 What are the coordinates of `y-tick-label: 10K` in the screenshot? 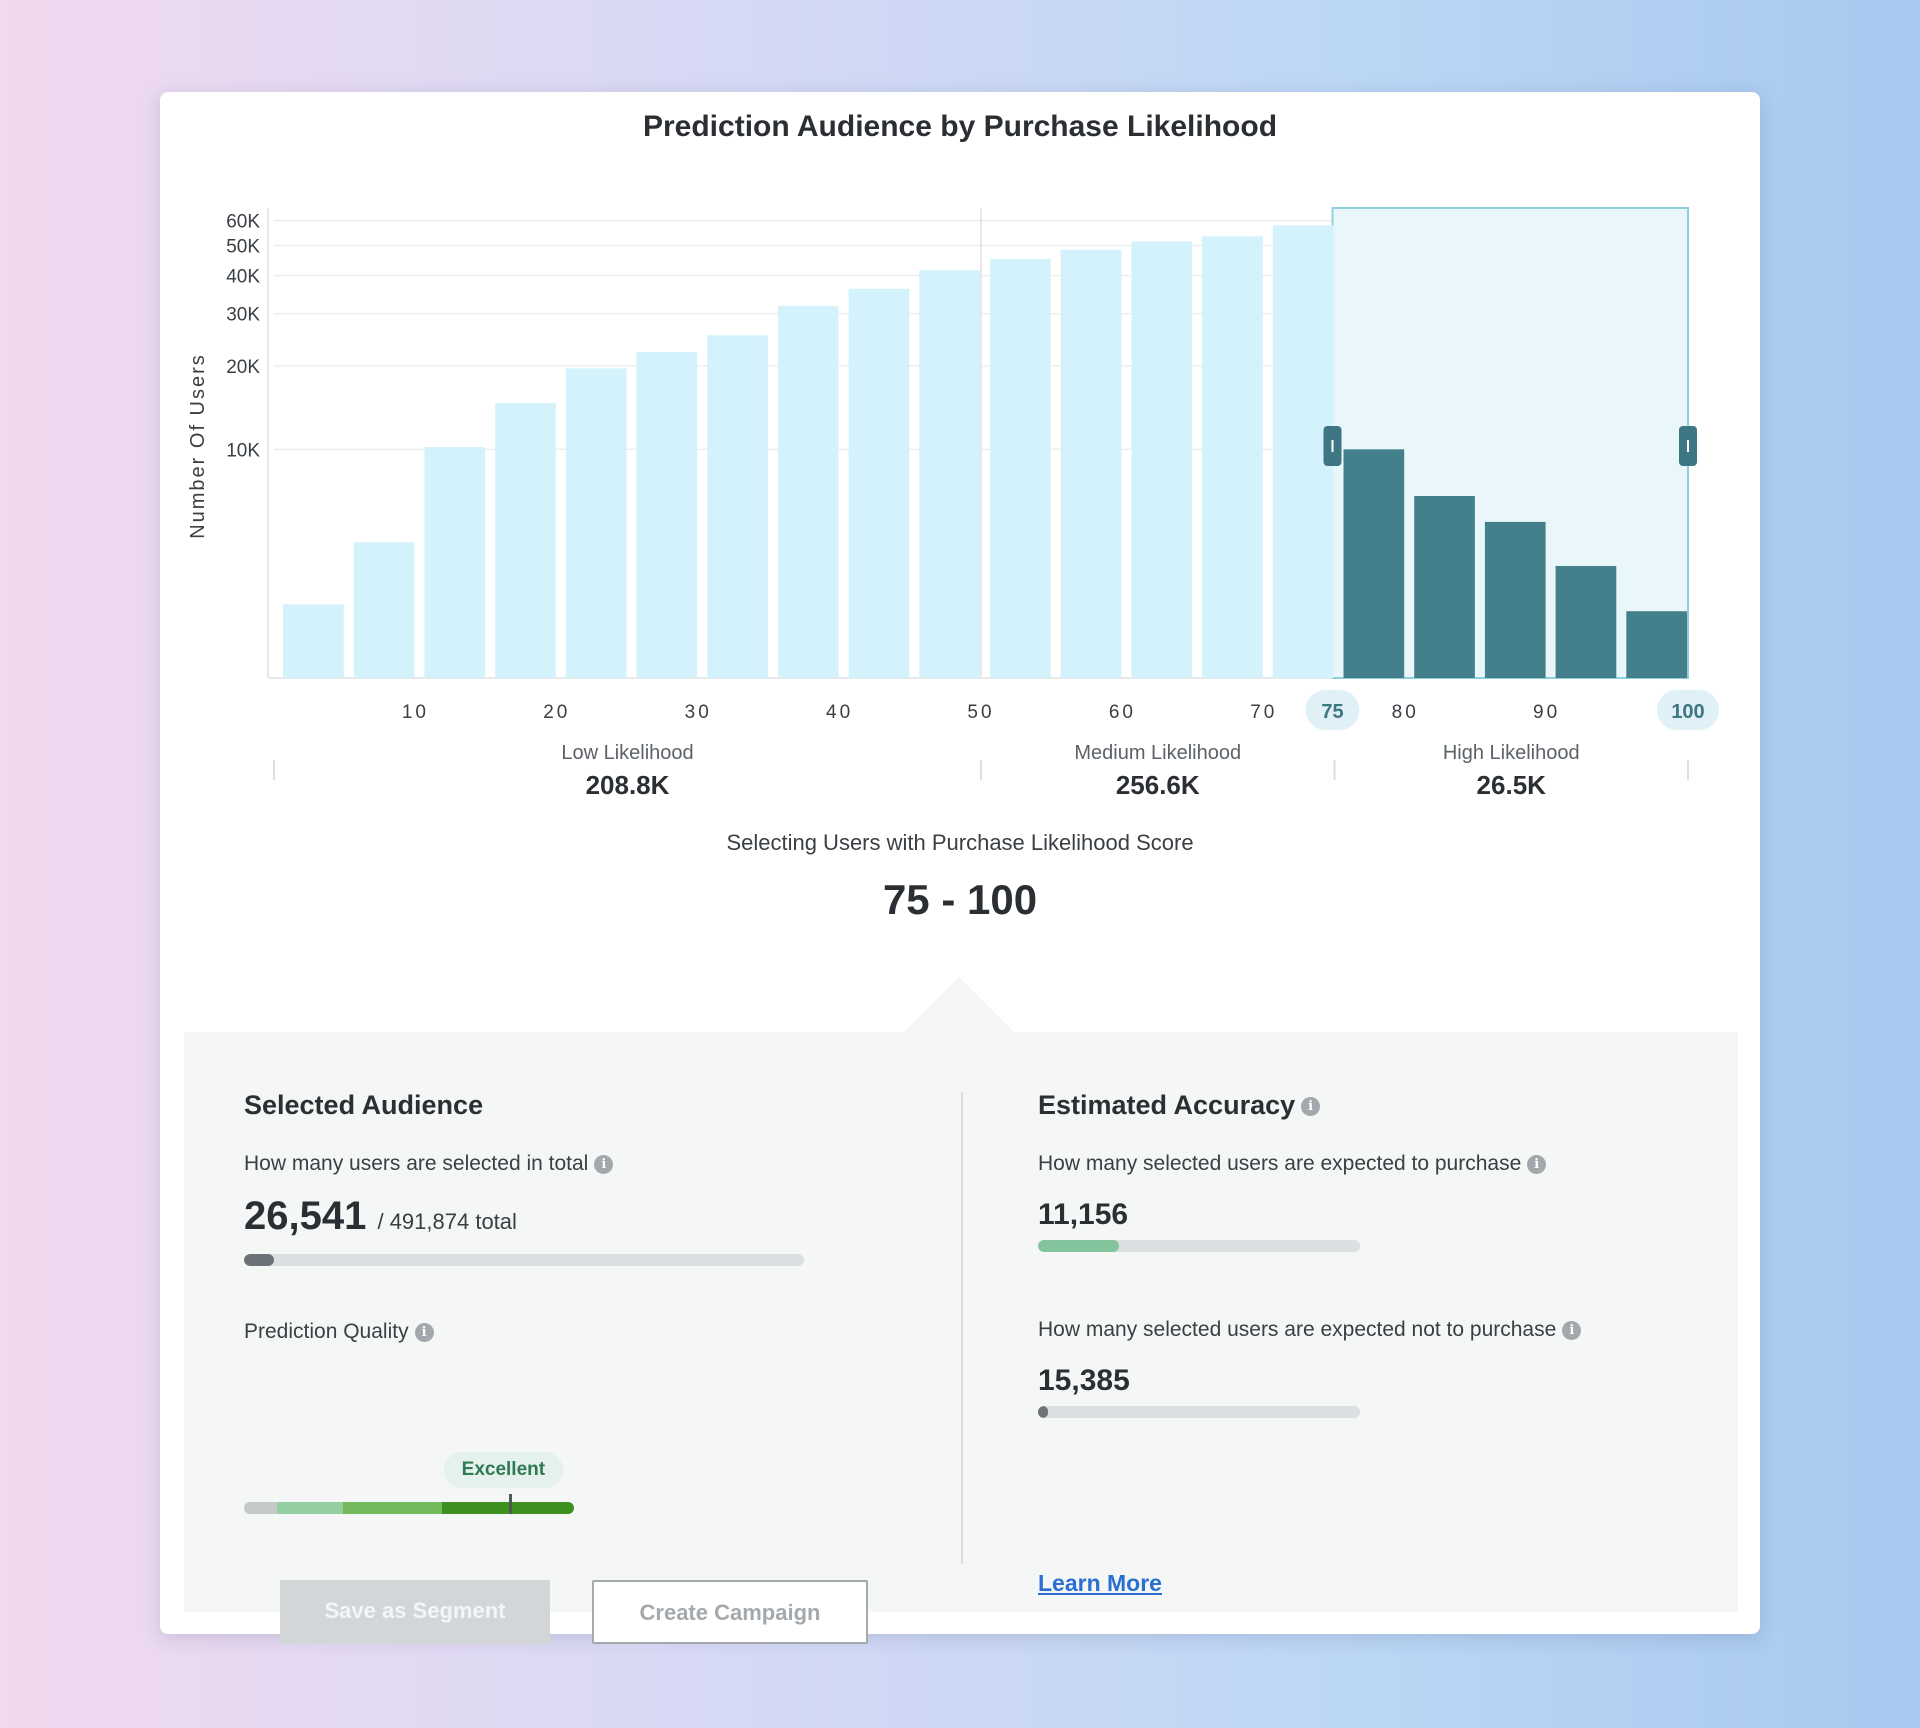 It's located at (243, 450).